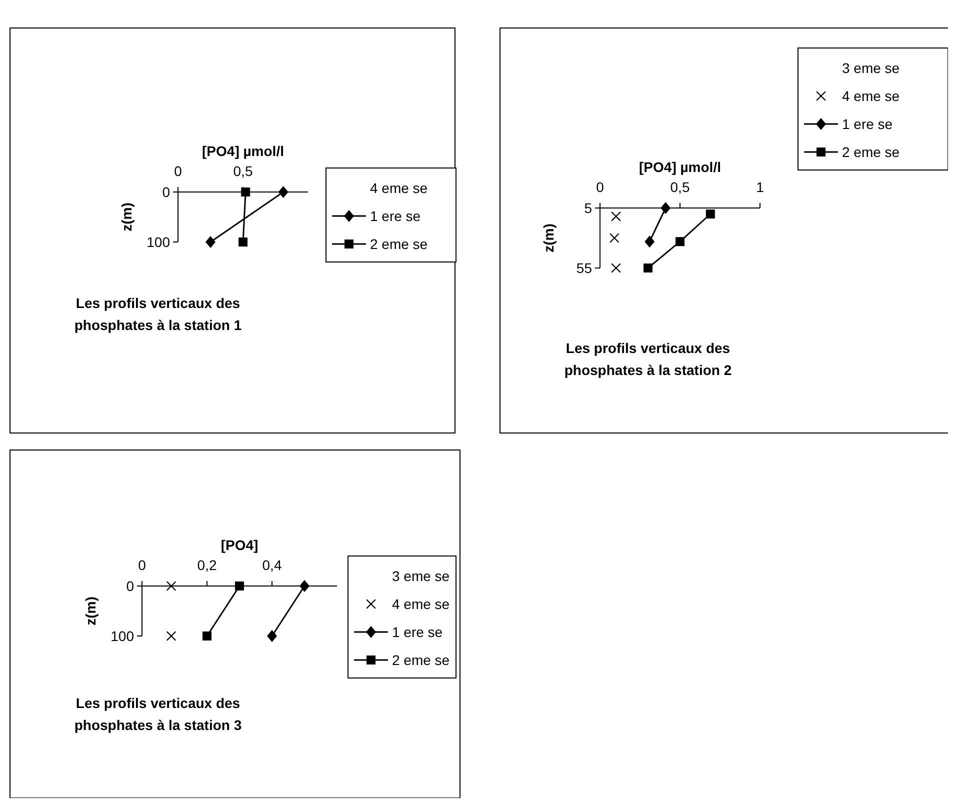  I want to click on text: Les profils verticaux des phosphates à la station 1, so click(158, 314).